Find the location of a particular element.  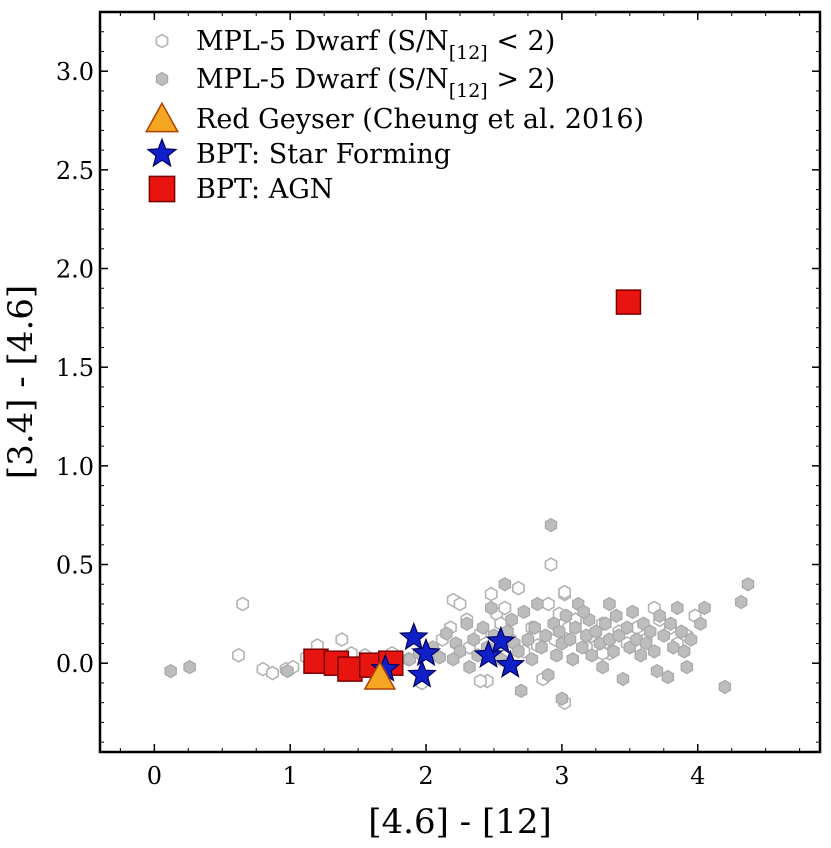

x-tick-label: 0 is located at coordinates (154, 776).